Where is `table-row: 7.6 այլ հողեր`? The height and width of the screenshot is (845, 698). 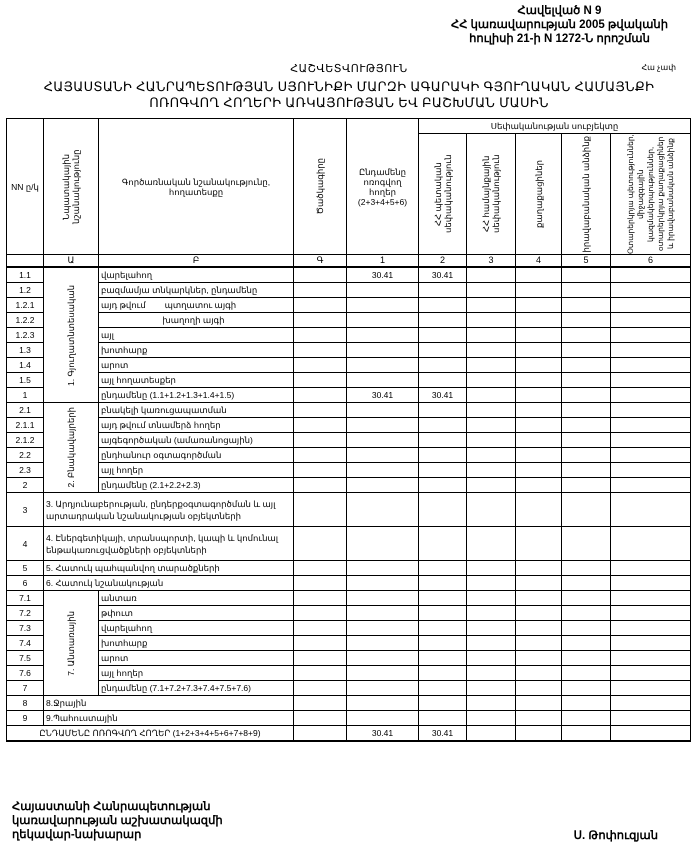 table-row: 7.6 այլ հողեր is located at coordinates (349, 673).